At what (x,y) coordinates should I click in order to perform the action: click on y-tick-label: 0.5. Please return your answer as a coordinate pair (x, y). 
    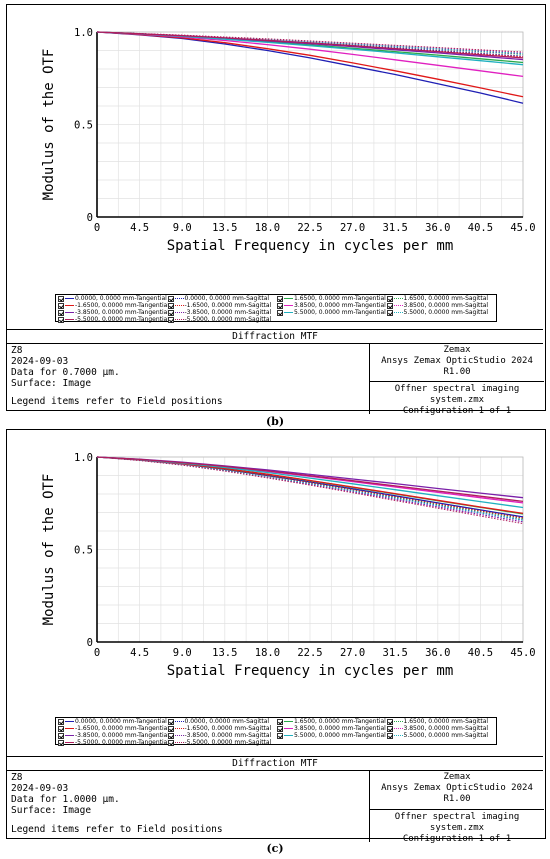
    Looking at the image, I should click on (83, 551).